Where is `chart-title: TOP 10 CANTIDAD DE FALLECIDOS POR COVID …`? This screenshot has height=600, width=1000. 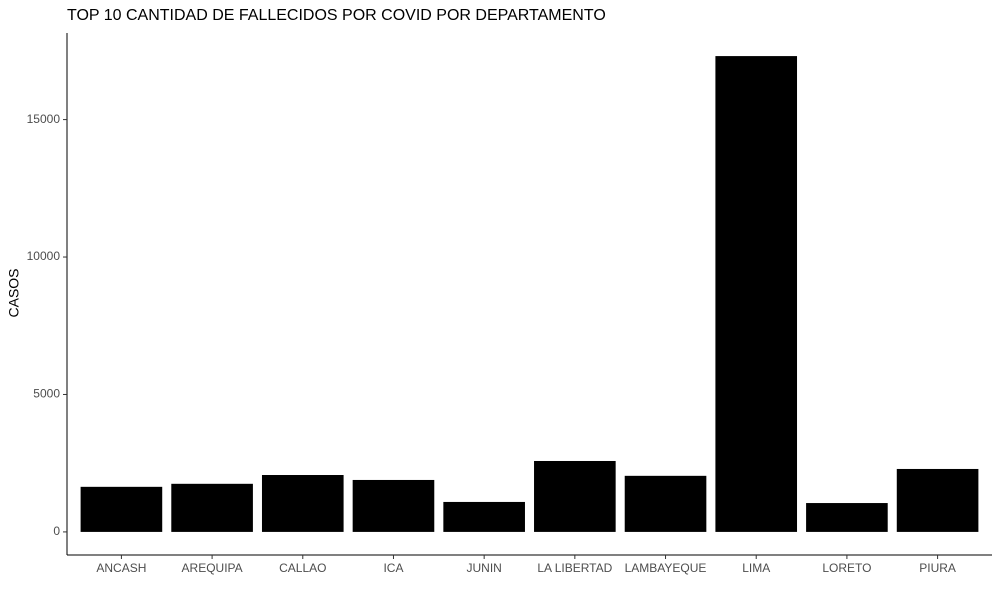 chart-title: TOP 10 CANTIDAD DE FALLECIDOS POR COVID … is located at coordinates (336, 15).